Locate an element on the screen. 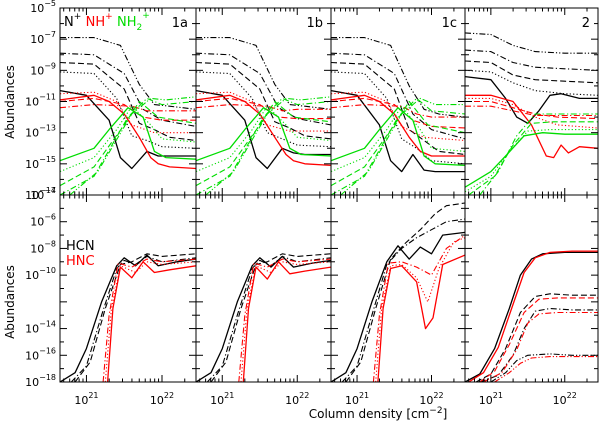 This screenshot has height=424, width=600. series-nh2-plus-dashdot-1a-top is located at coordinates (128, 146).